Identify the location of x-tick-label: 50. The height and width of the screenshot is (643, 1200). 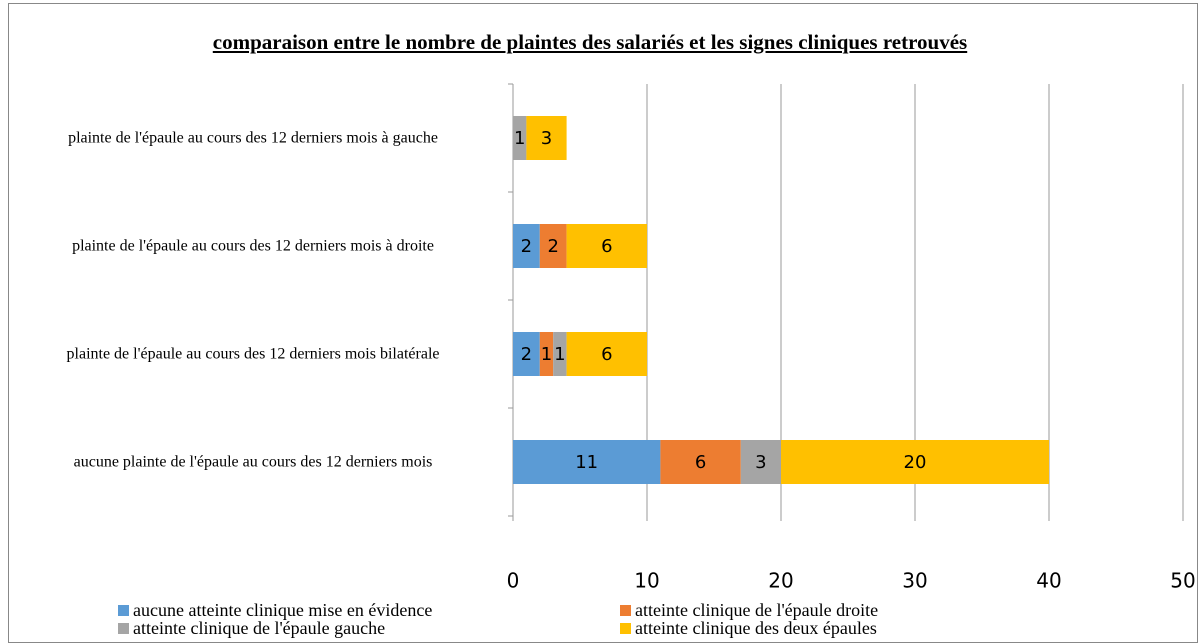
(1182, 581).